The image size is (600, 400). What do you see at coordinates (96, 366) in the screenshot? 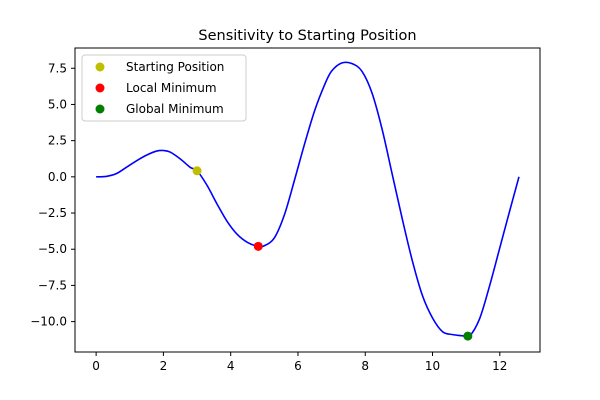
I see `x-tick-label: 0` at bounding box center [96, 366].